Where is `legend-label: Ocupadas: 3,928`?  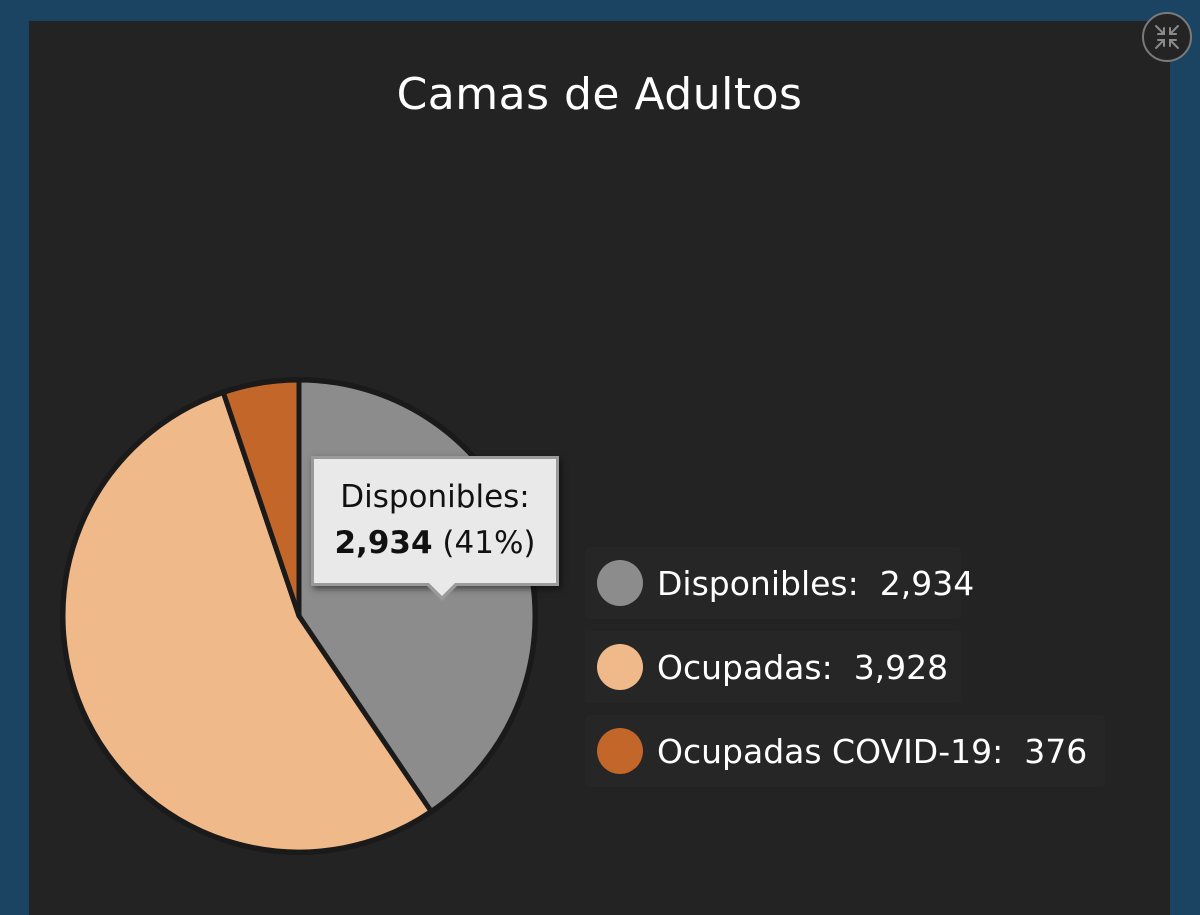 legend-label: Ocupadas: 3,928 is located at coordinates (803, 667).